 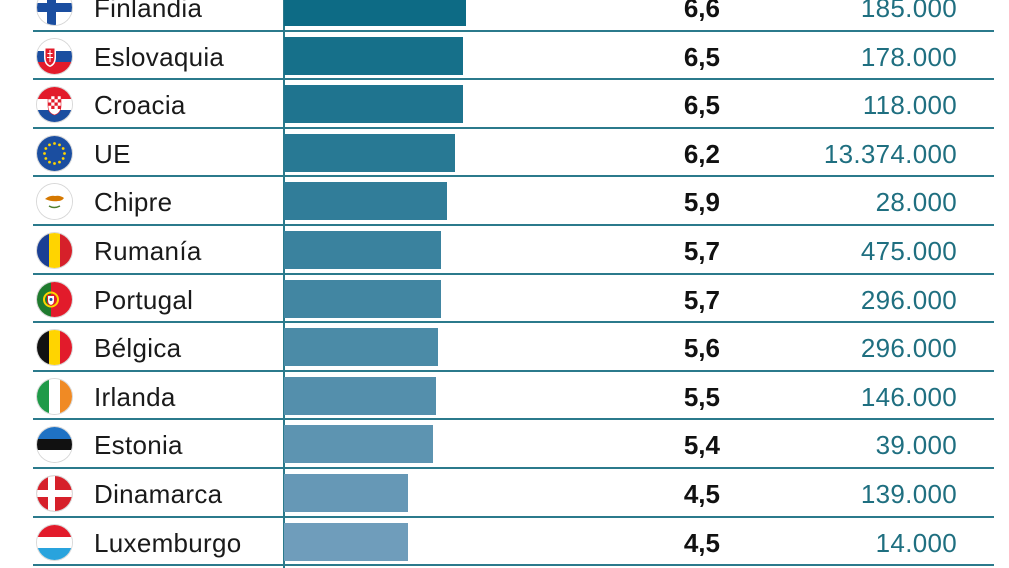 What do you see at coordinates (504, 56) in the screenshot?
I see `table-row: Eslovaquia 6,5 178.000` at bounding box center [504, 56].